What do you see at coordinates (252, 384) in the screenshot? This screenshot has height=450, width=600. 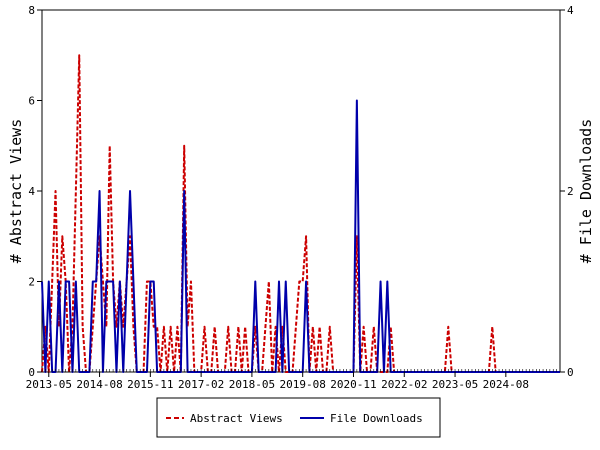 I see `x-tick-label-4: 2018-05` at bounding box center [252, 384].